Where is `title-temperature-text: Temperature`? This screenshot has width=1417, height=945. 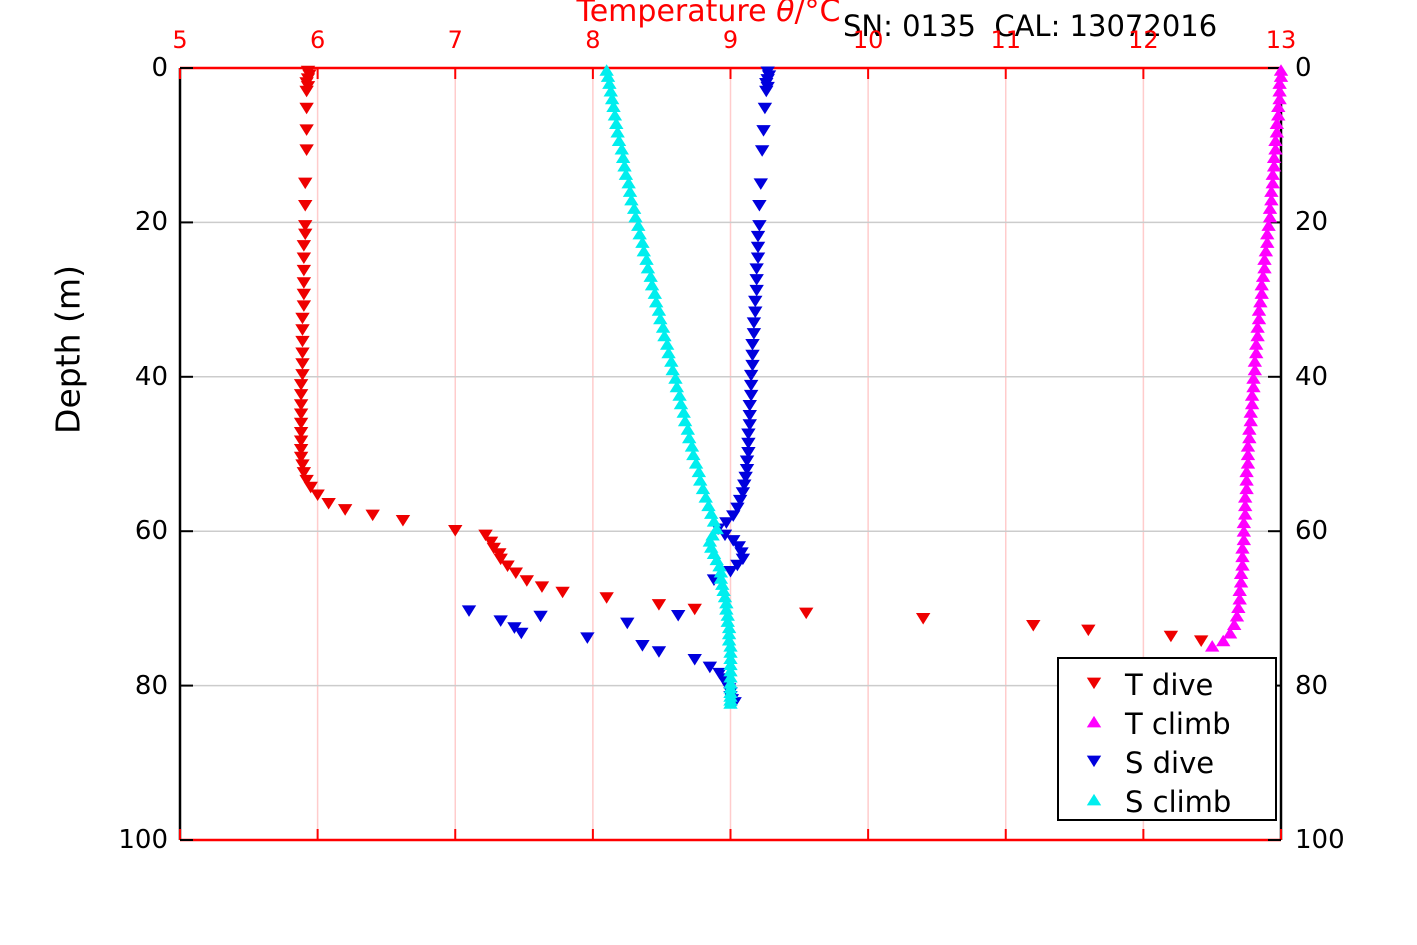
title-temperature-text: Temperature is located at coordinates (676, 14).